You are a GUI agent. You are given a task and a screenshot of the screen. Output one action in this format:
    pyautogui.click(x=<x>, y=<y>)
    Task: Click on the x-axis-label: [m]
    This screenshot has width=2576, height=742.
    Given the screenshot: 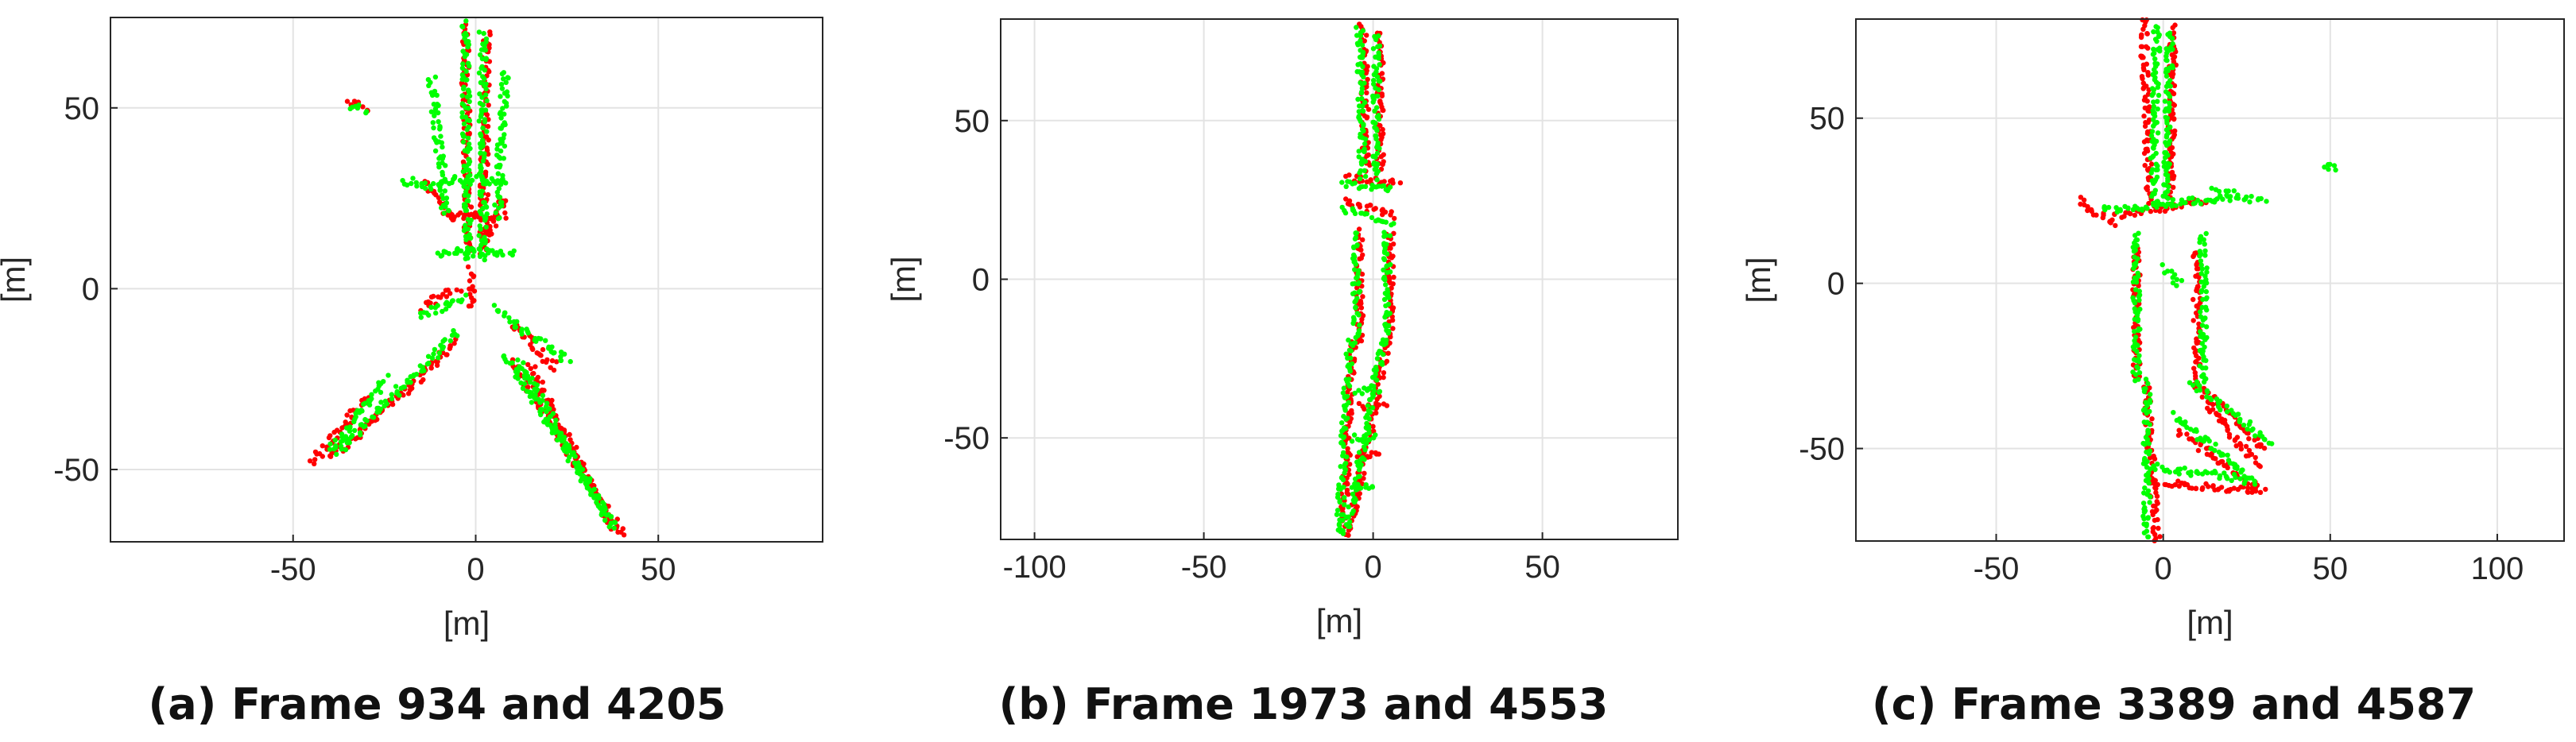 What is the action you would take?
    pyautogui.click(x=1339, y=621)
    